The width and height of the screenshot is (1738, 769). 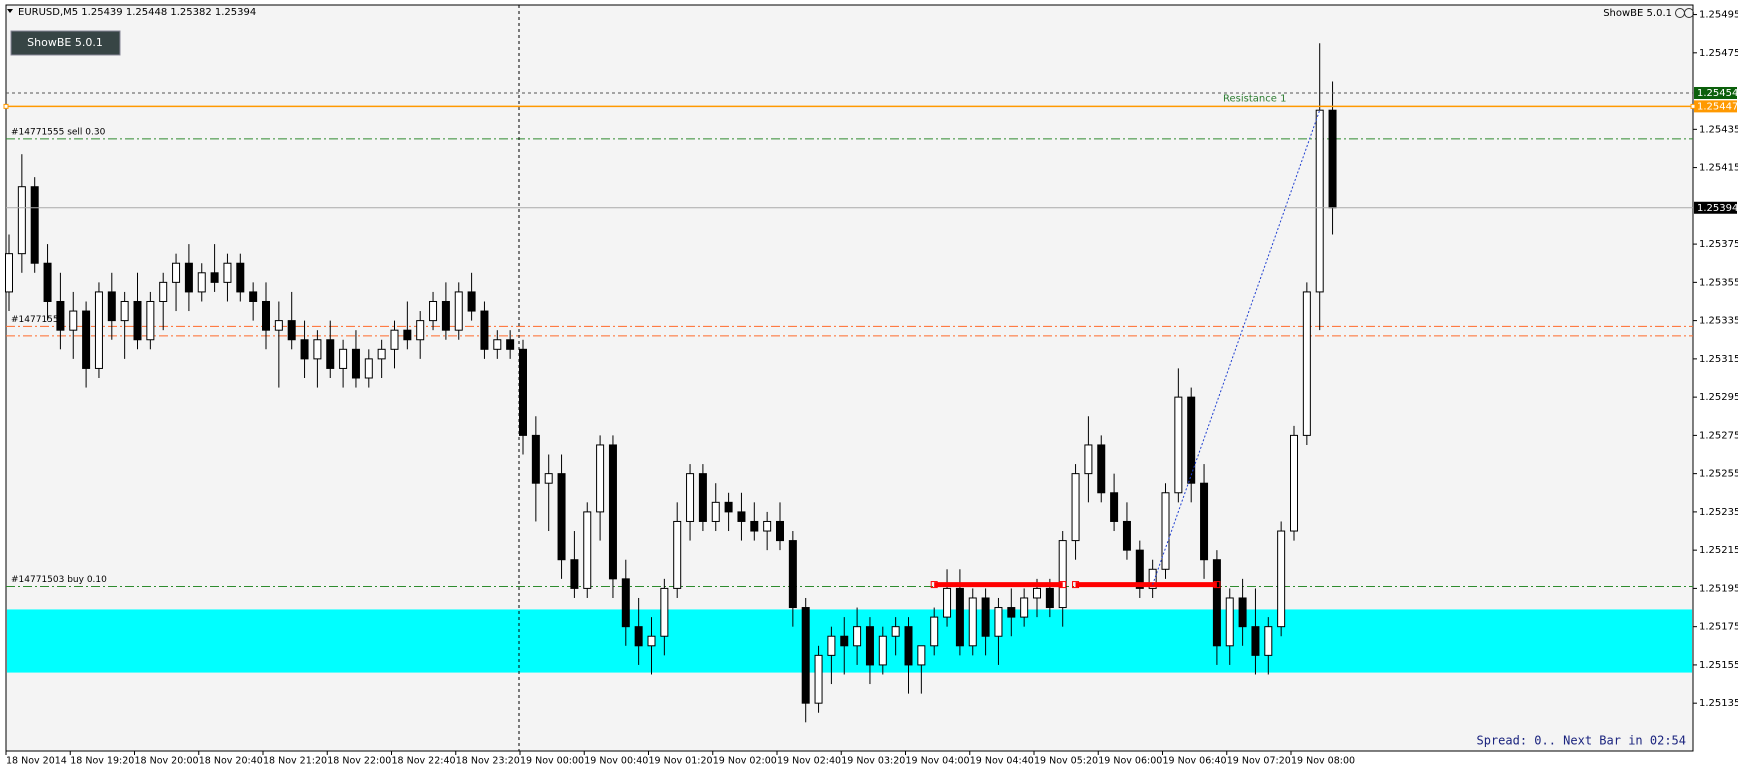 I want to click on x-tick-label: 19 Nov 04:40, so click(x=1002, y=761).